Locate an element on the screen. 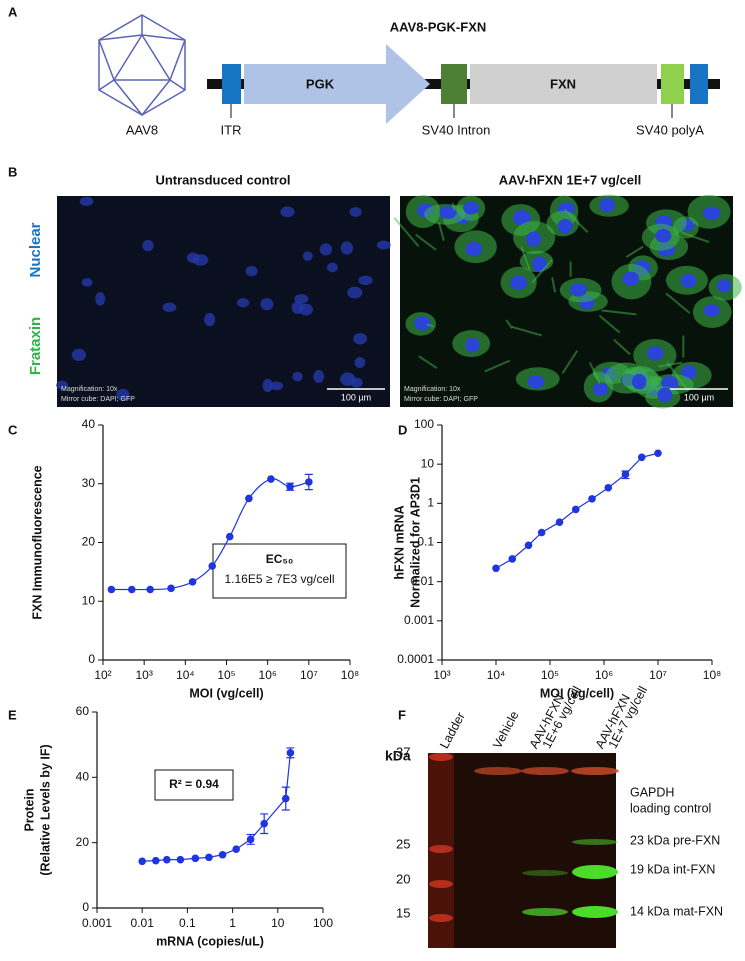 This screenshot has height=961, width=745. x-tick-label: 10⁵ is located at coordinates (226, 675).